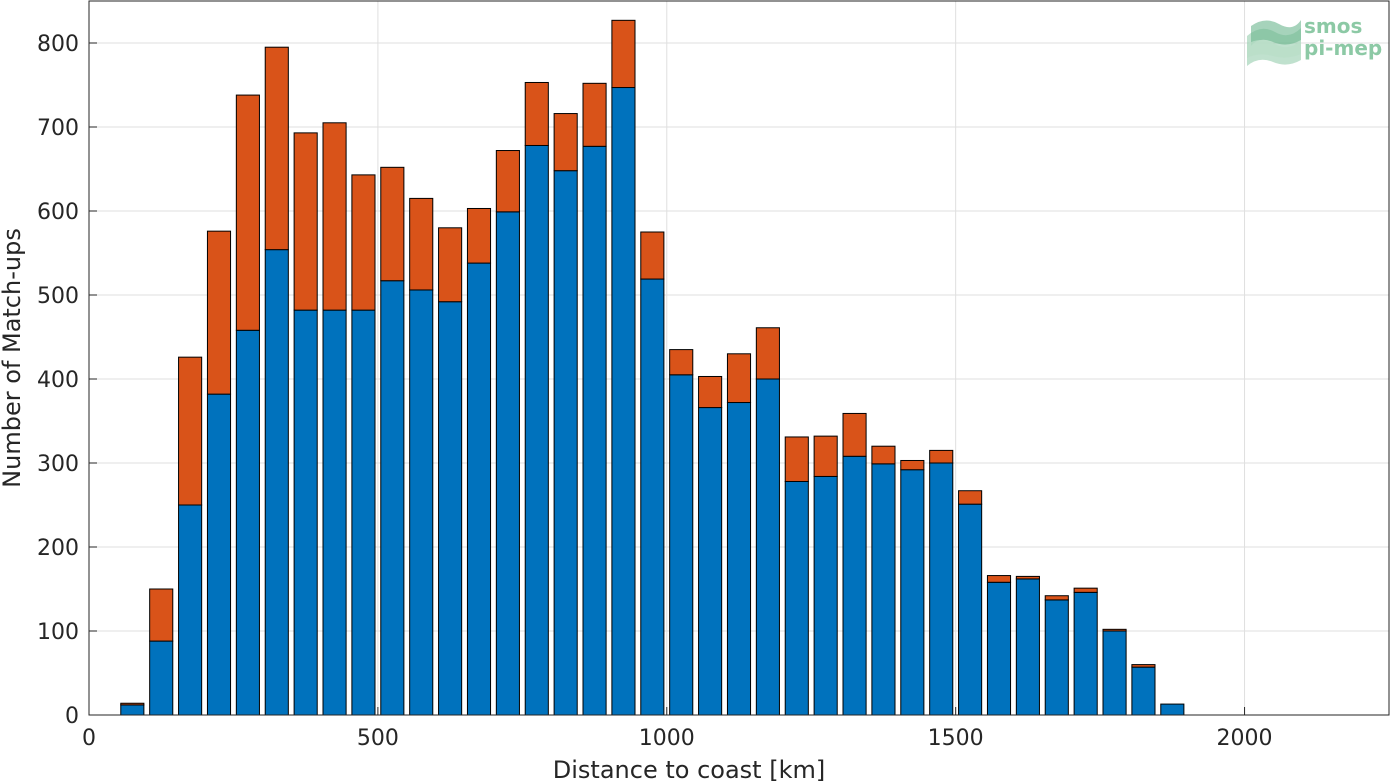  What do you see at coordinates (1245, 738) in the screenshot?
I see `x-tick-label: 2000` at bounding box center [1245, 738].